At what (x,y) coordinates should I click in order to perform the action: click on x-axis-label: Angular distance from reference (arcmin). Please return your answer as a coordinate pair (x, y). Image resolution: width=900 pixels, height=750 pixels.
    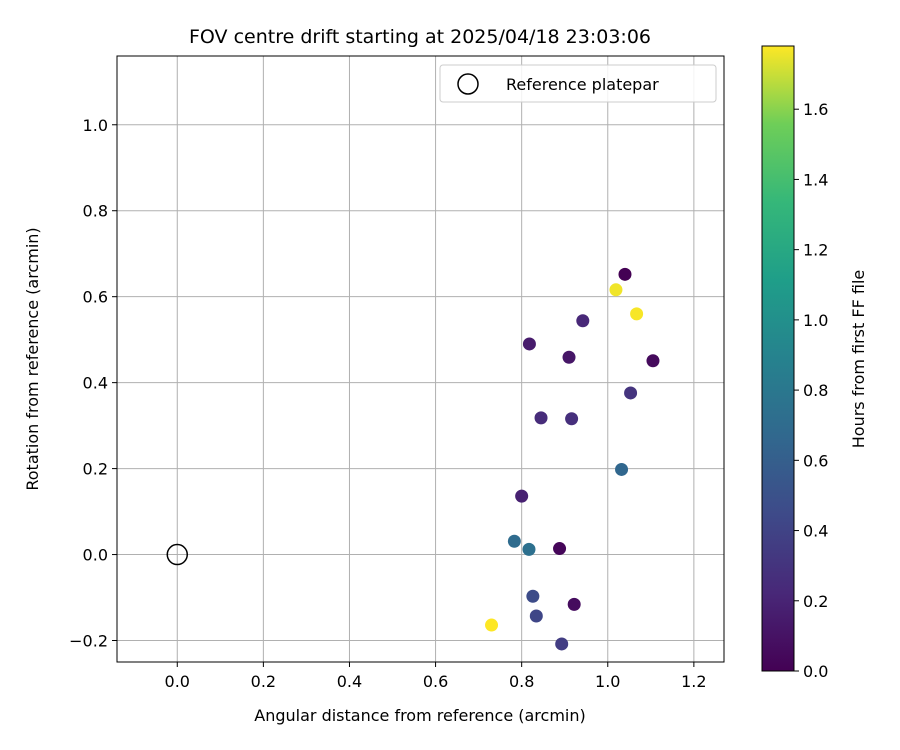
    Looking at the image, I should click on (419, 715).